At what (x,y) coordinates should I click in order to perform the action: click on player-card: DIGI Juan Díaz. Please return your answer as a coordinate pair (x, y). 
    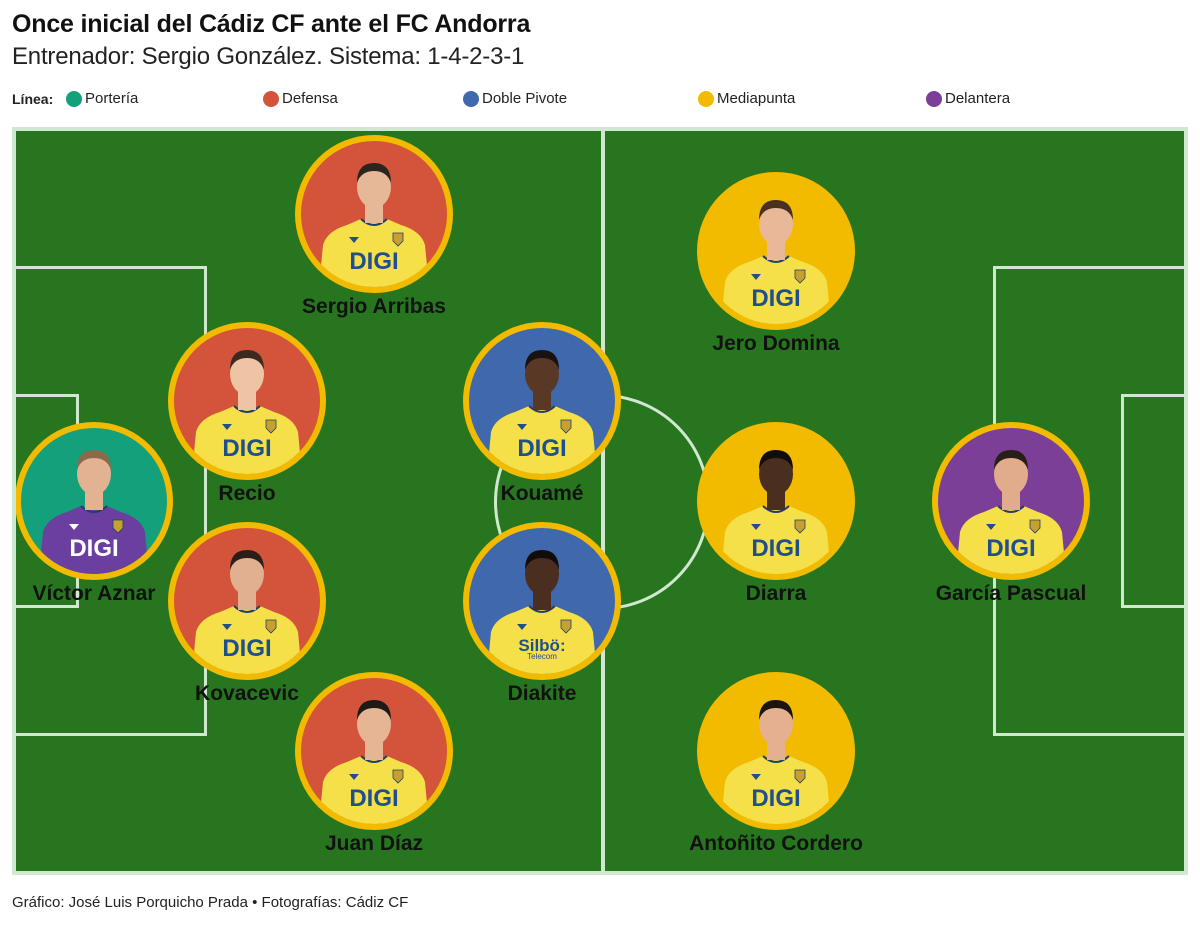
    Looking at the image, I should click on (374, 764).